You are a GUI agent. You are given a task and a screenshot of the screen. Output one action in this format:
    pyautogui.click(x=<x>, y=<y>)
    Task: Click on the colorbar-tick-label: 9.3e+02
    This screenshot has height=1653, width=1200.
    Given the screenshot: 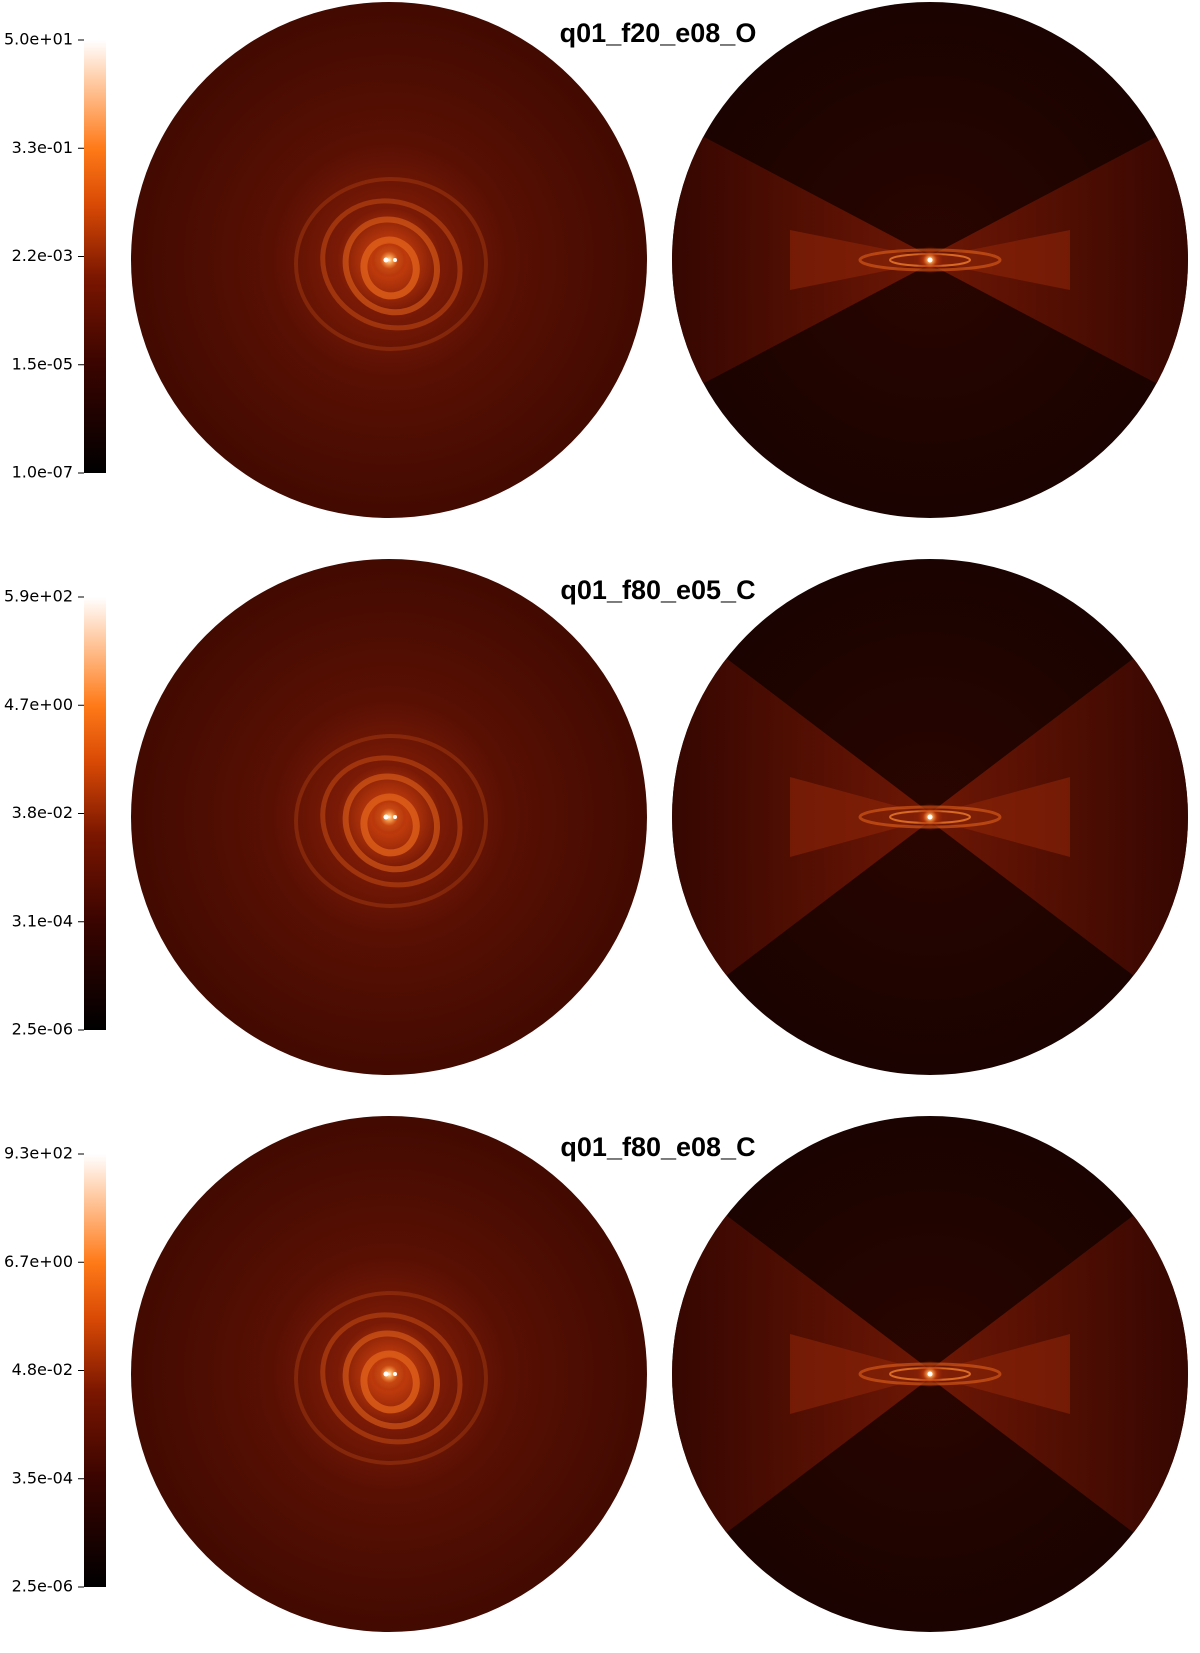 What is the action you would take?
    pyautogui.click(x=38, y=1153)
    